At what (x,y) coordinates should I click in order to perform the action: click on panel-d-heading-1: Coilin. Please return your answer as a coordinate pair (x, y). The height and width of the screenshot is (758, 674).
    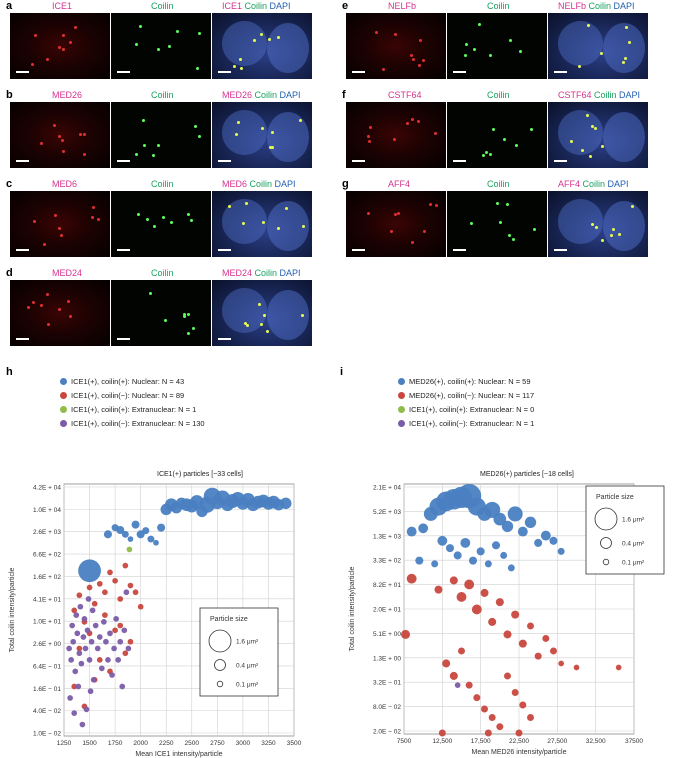
    Looking at the image, I should click on (162, 273).